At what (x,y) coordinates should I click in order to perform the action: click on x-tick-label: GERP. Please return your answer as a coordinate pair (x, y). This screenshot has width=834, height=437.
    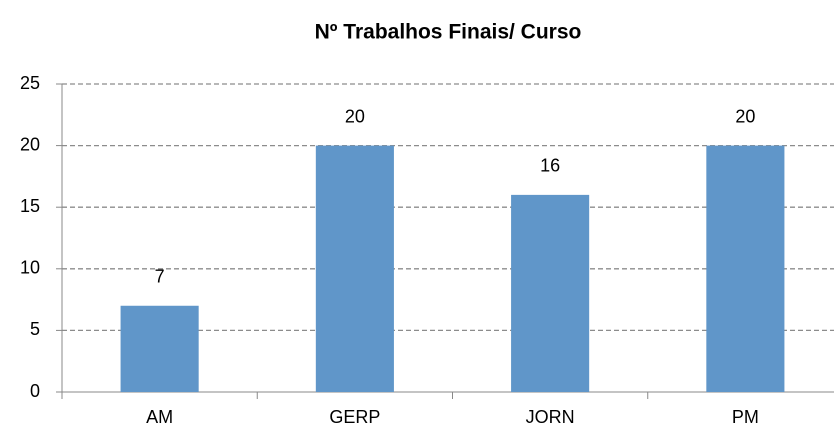
    Looking at the image, I should click on (354, 417).